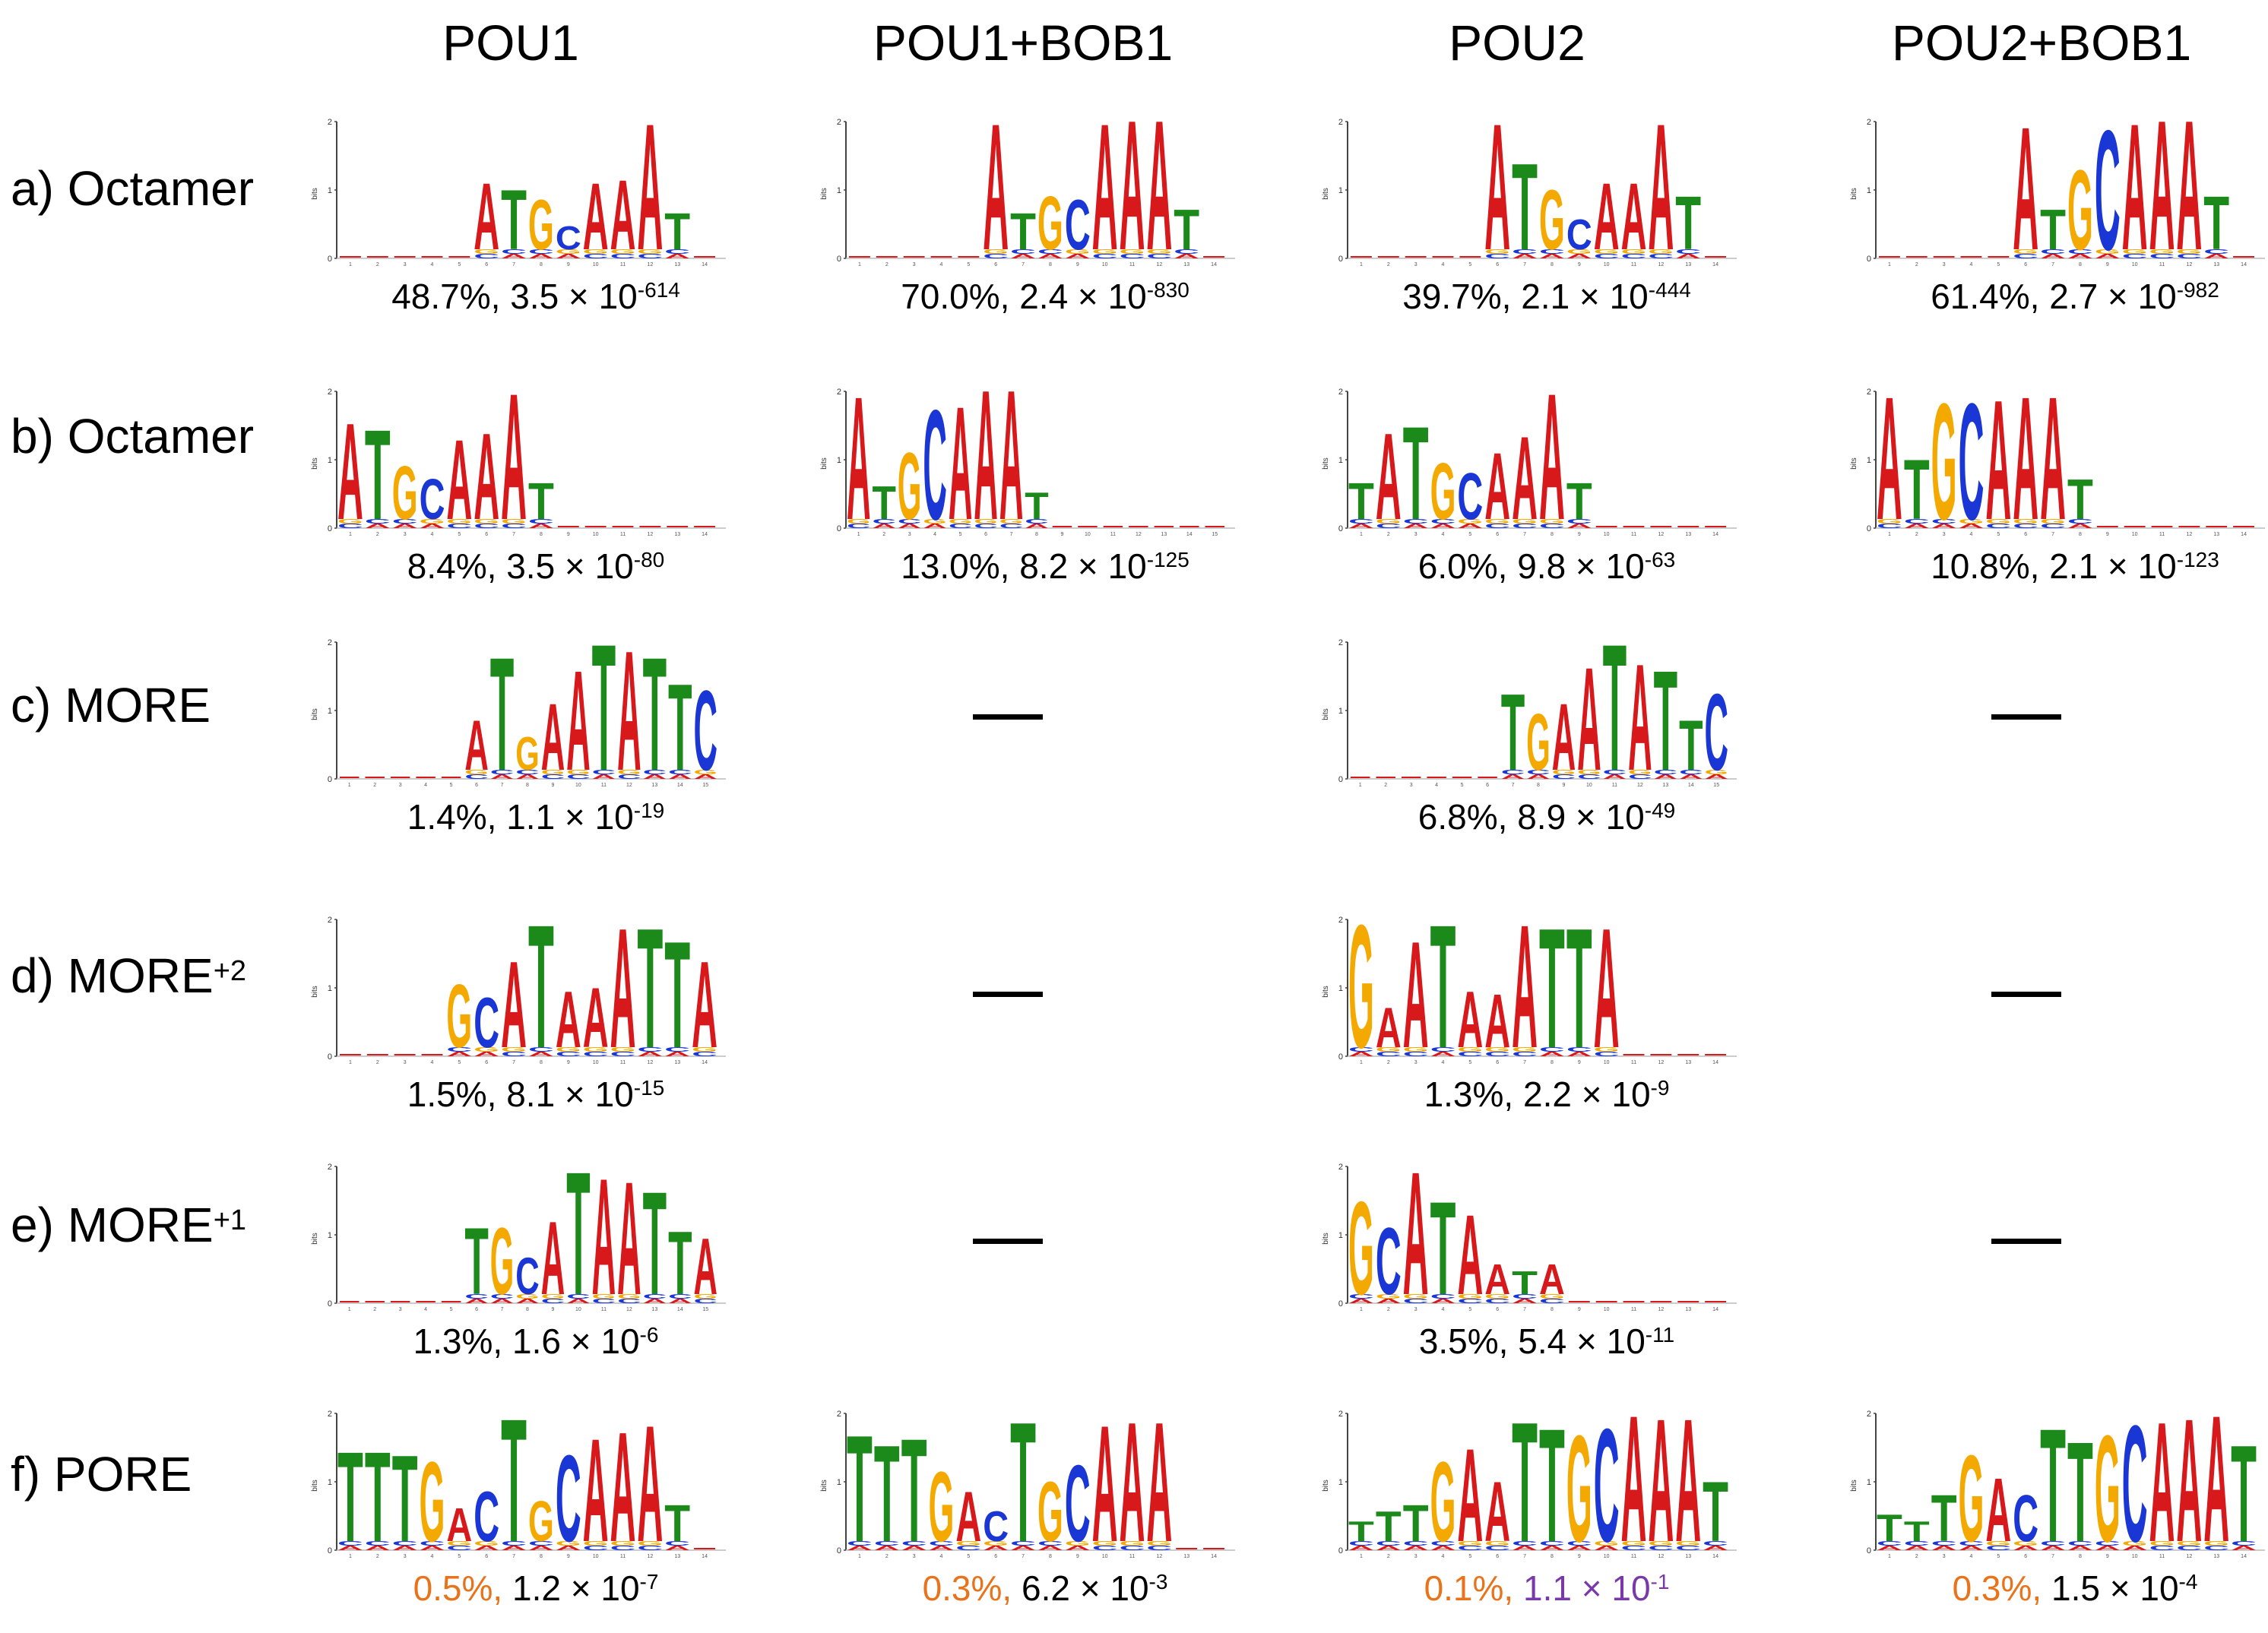 This screenshot has height=1633, width=2268. I want to click on logo-letter-C: C, so click(705, 727).